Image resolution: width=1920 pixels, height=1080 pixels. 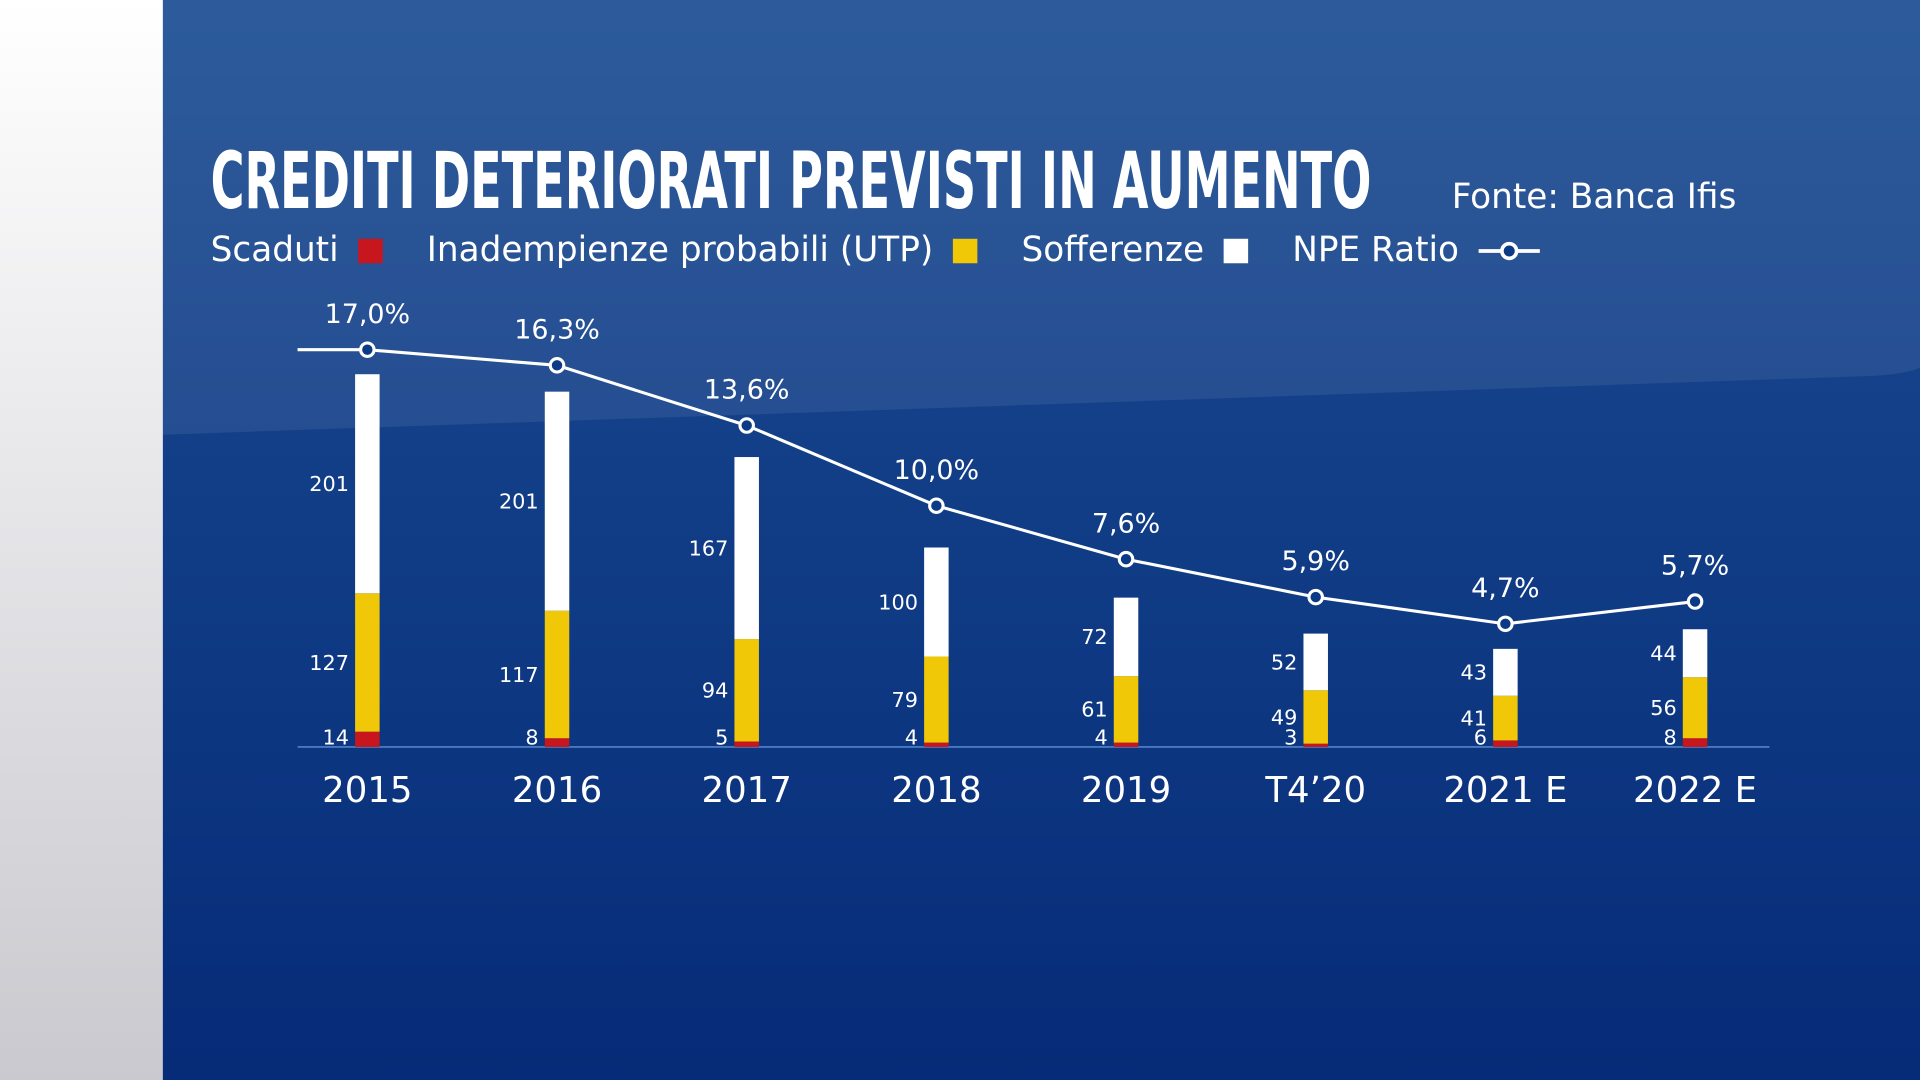 What do you see at coordinates (1284, 717) in the screenshot?
I see `data-label: 49` at bounding box center [1284, 717].